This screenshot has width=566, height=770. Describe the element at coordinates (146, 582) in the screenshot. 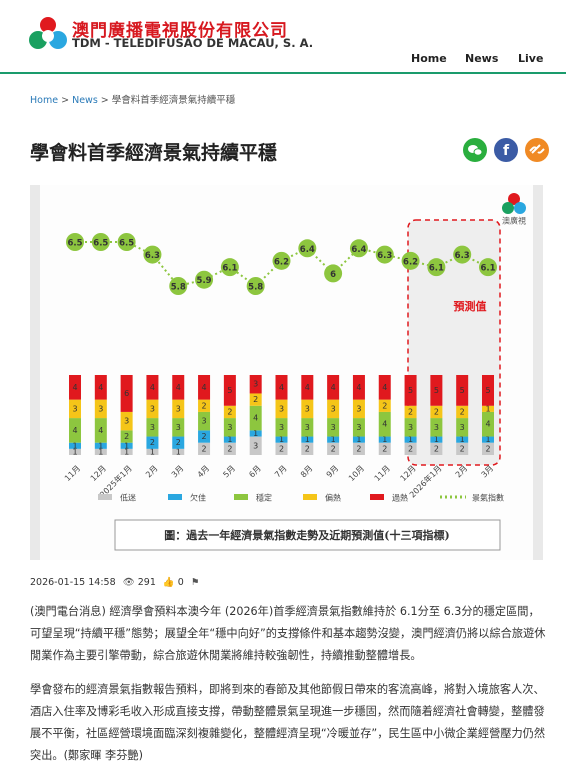

I see `views: 291` at that location.